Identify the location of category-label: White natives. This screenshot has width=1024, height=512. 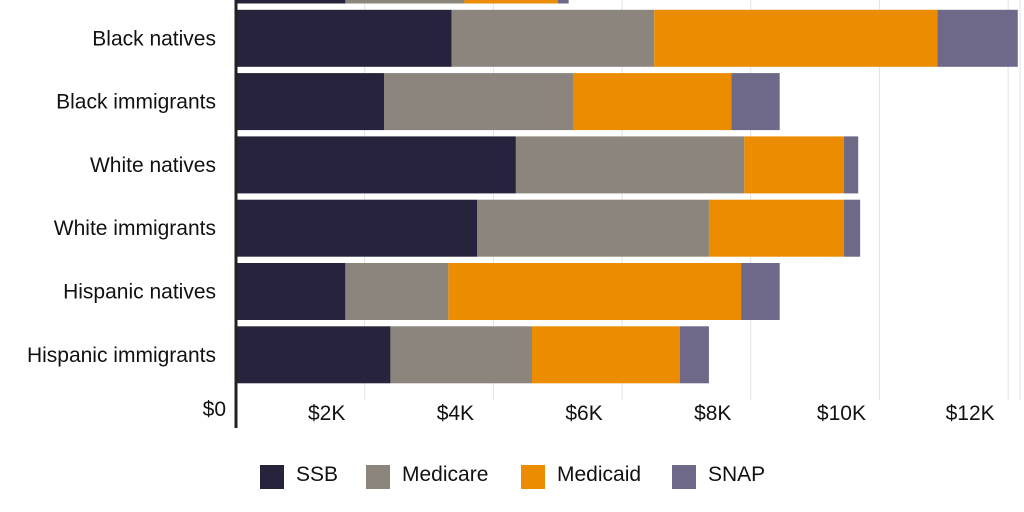
(153, 165).